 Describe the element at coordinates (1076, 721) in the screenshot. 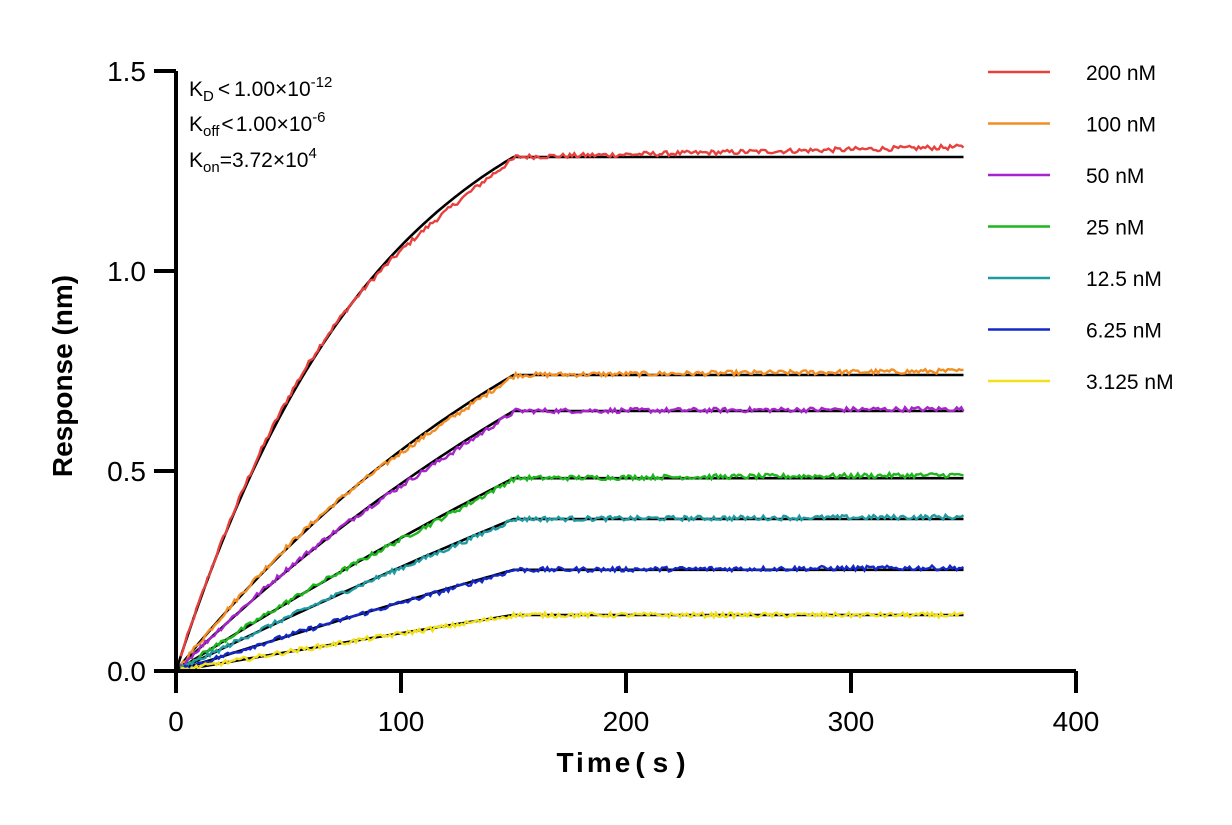

I see `x-tick-label: 400` at that location.